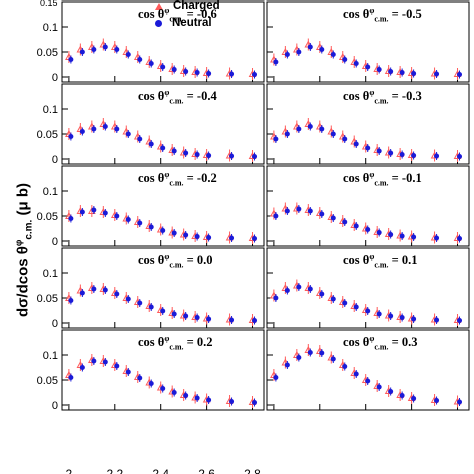 This screenshot has height=474, width=474. I want to click on panel-title: cos θφc.m. = -0.2, so click(177, 179).